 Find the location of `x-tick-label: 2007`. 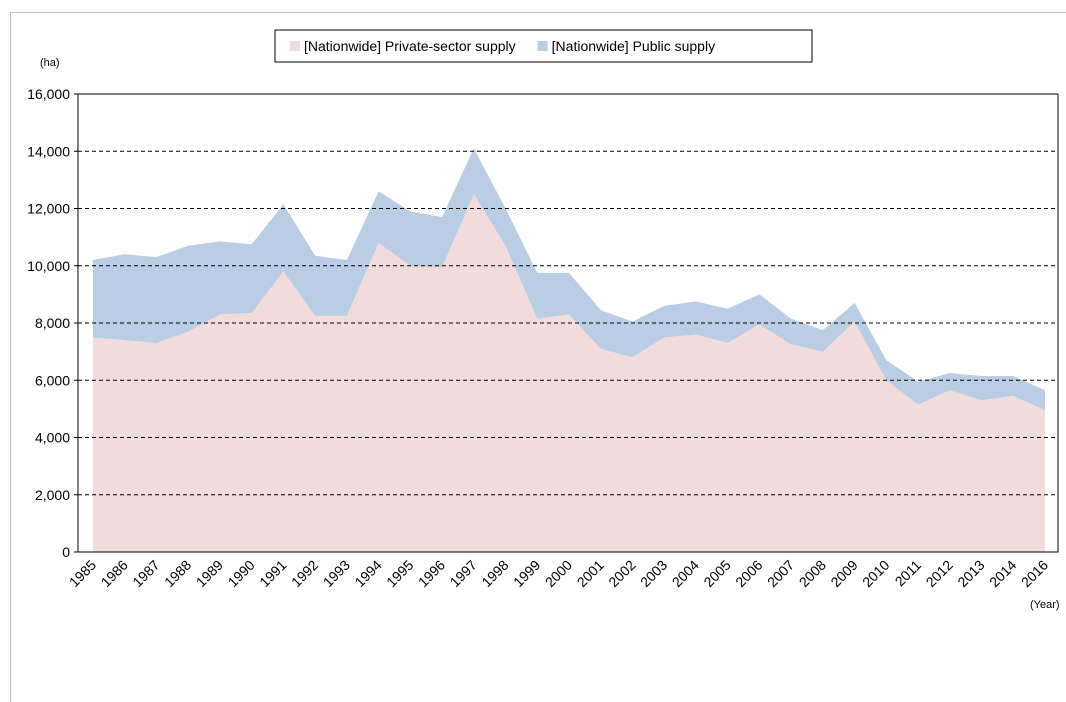

x-tick-label: 2007 is located at coordinates (780, 573).